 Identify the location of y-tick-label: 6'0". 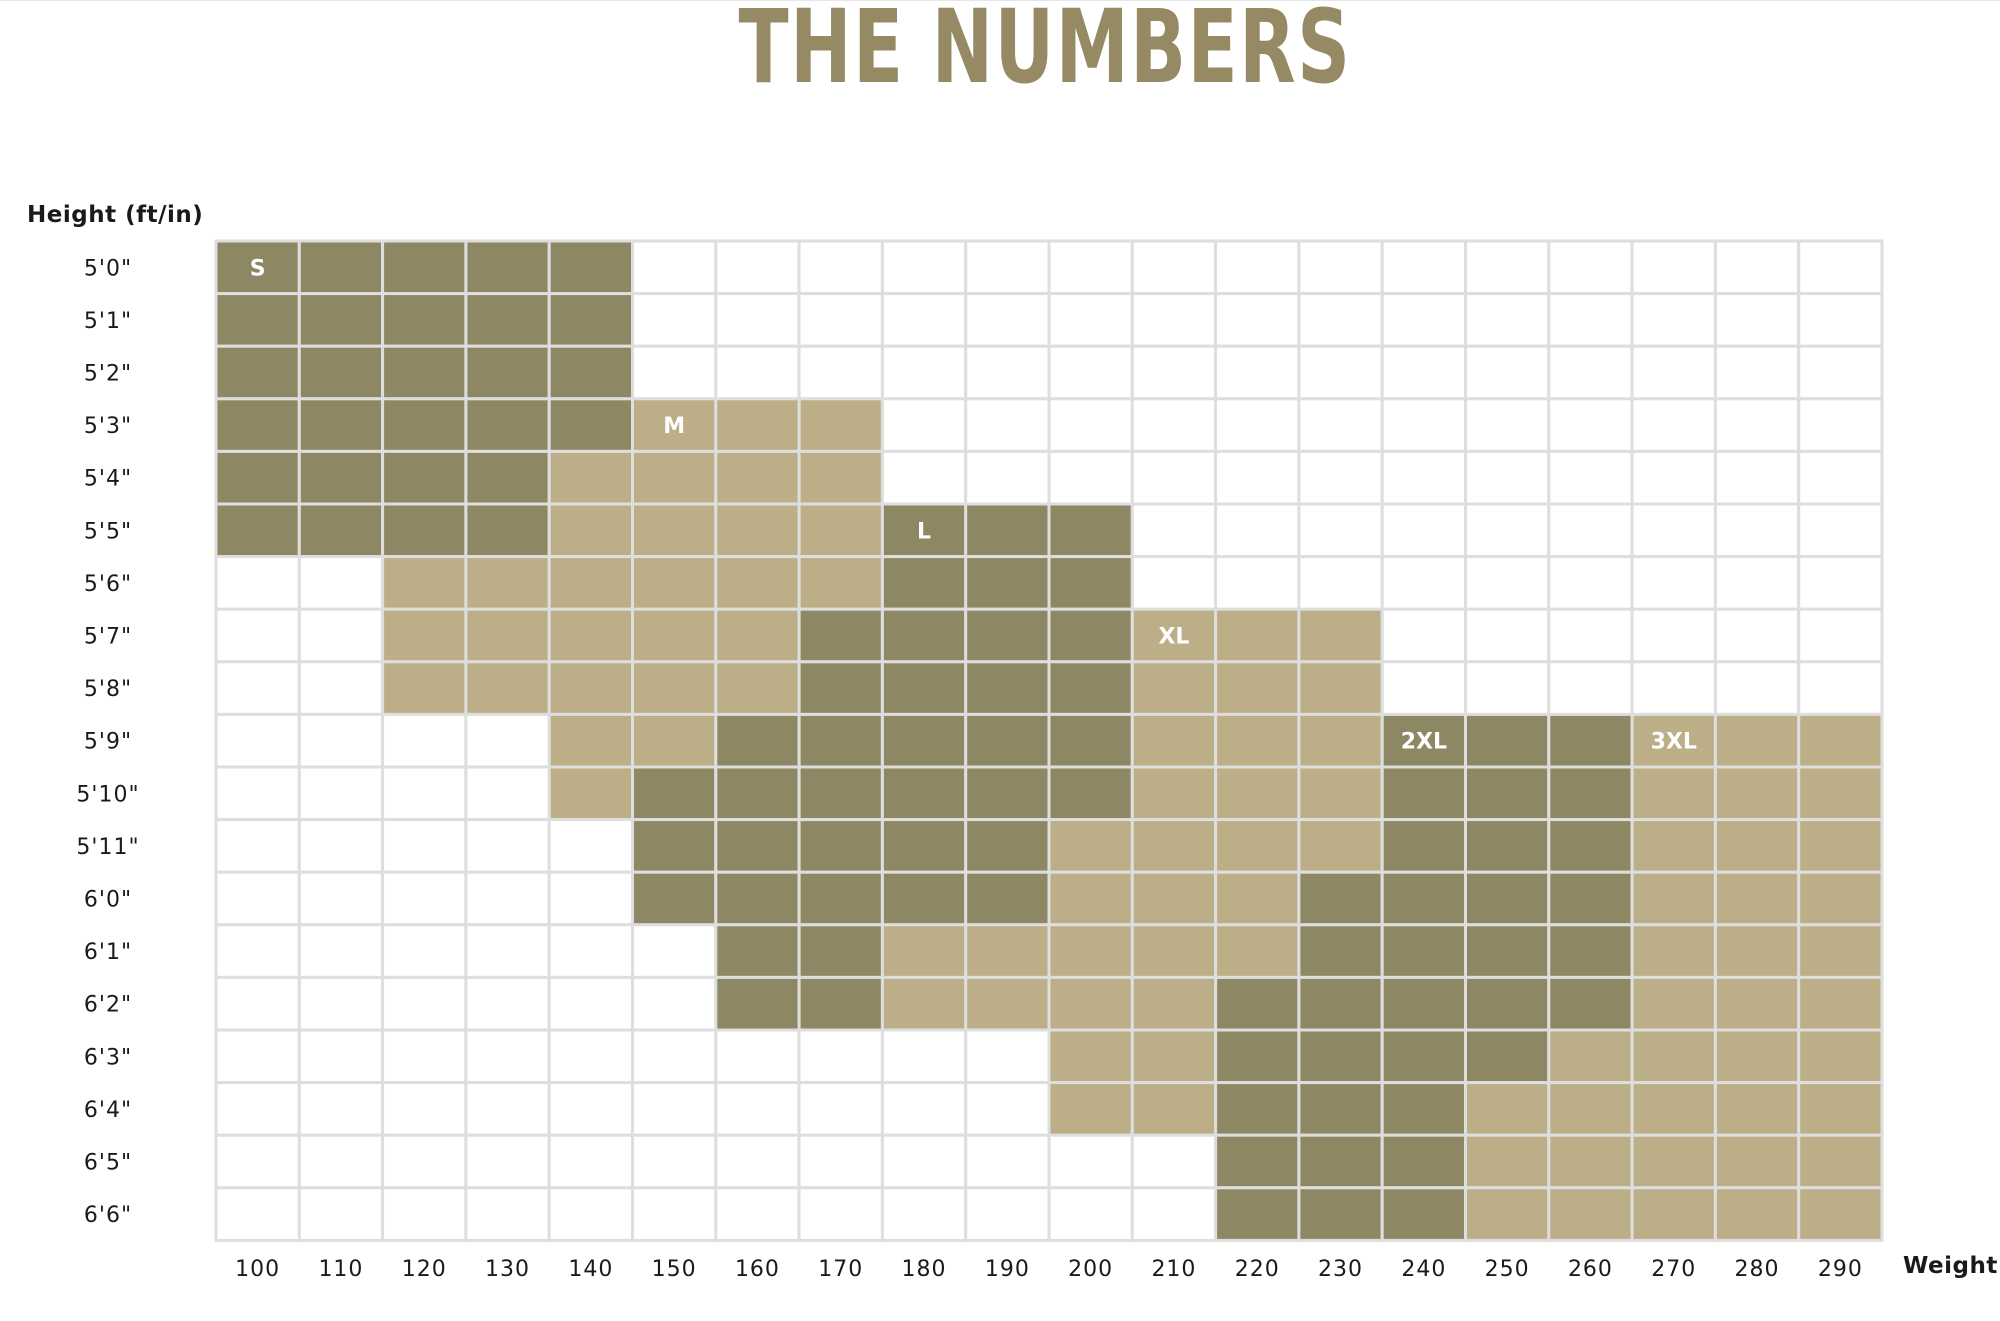
(108, 900).